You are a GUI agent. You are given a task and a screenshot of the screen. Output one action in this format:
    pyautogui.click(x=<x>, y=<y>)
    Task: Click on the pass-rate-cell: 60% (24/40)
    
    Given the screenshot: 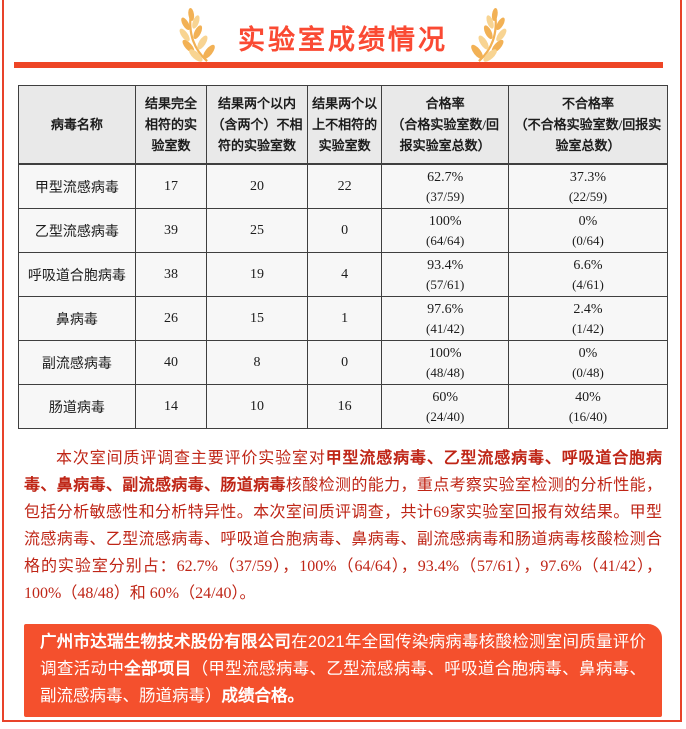 What is the action you would take?
    pyautogui.click(x=445, y=406)
    